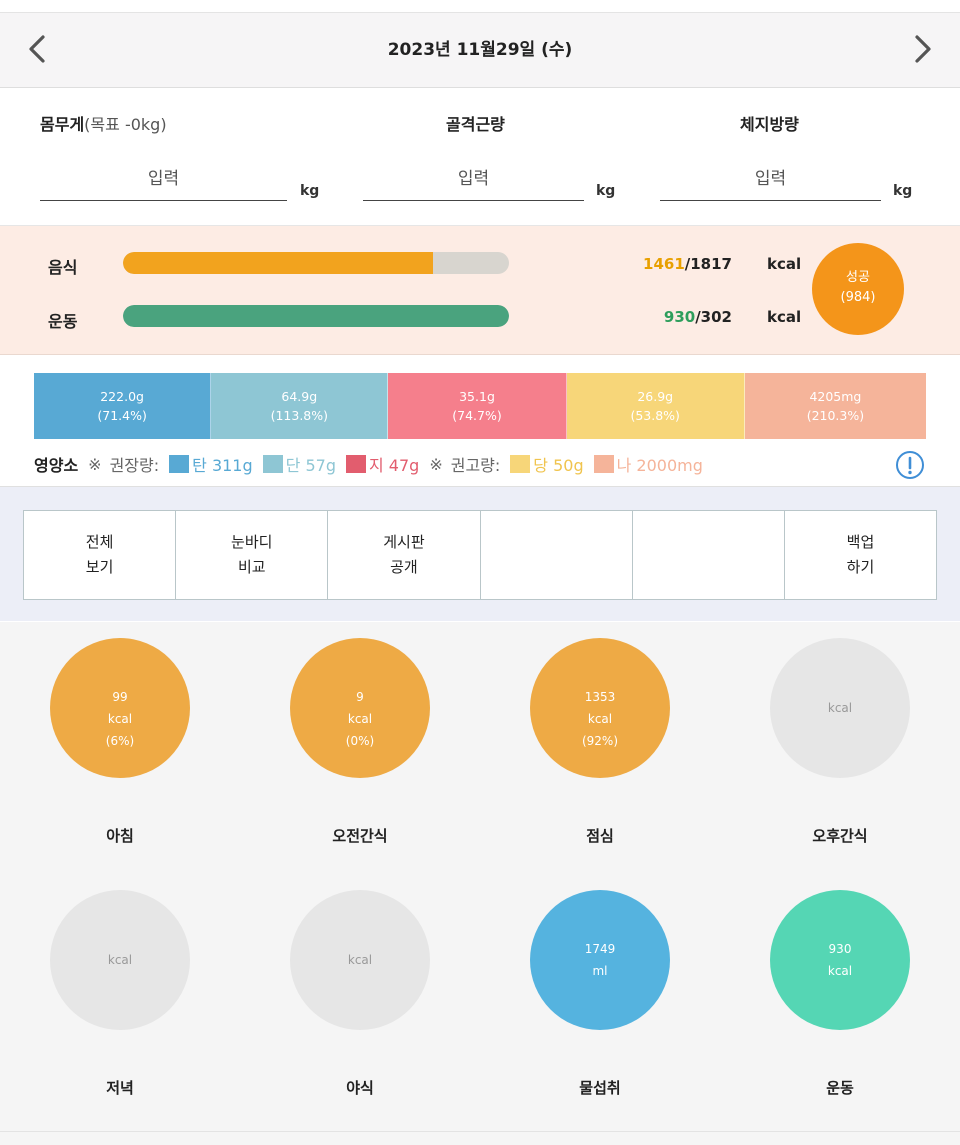  I want to click on chevron-right-icon, so click(923, 49).